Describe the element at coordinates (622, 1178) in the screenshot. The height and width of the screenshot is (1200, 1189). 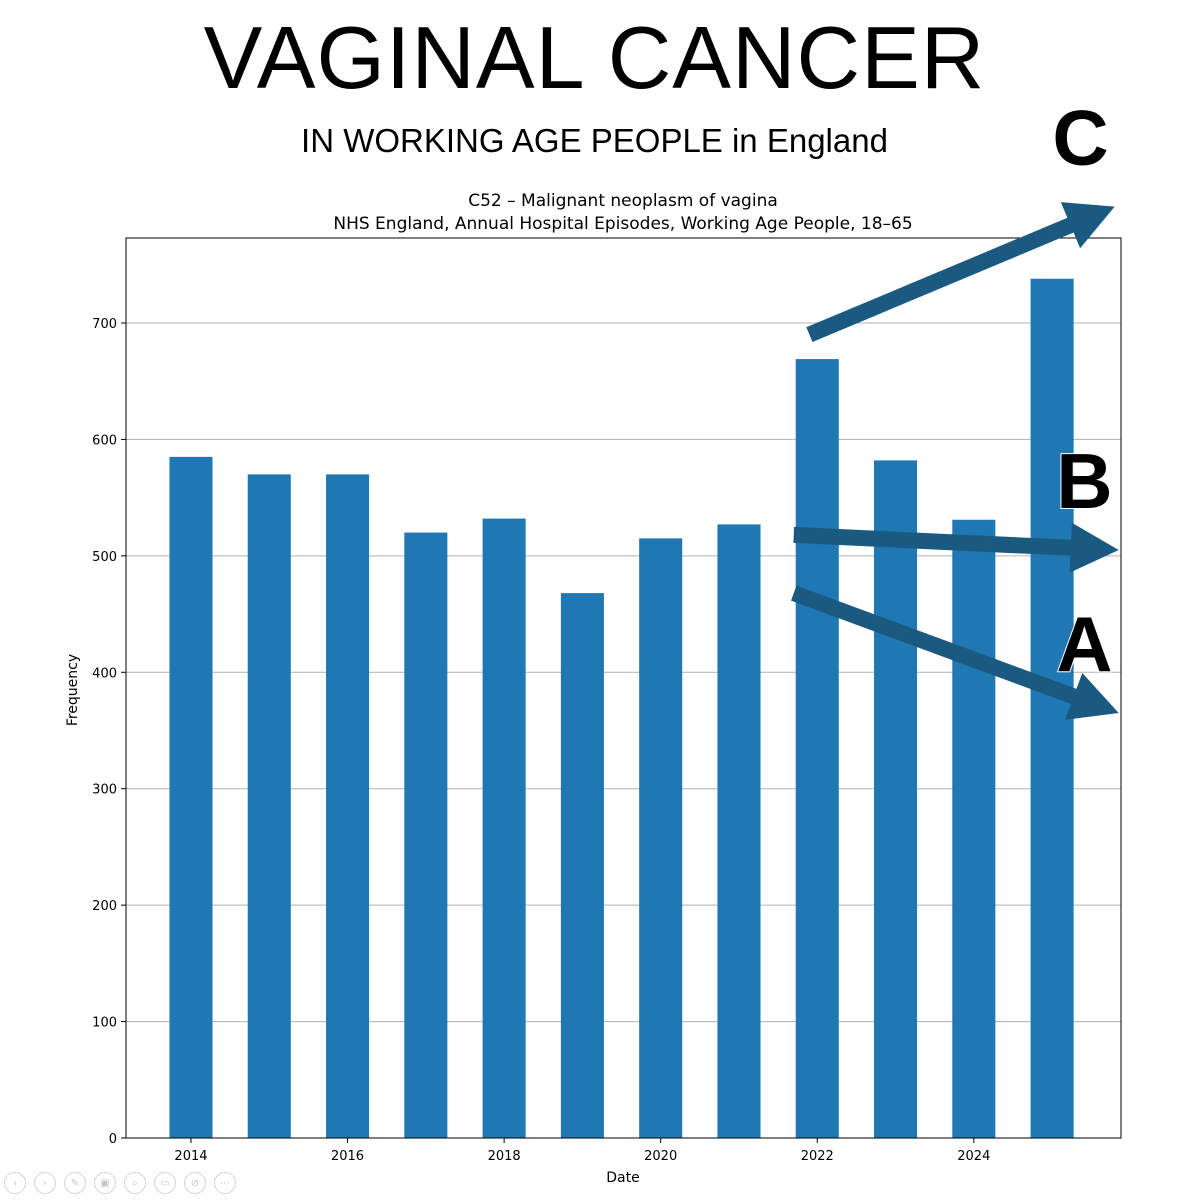
I see `x-axis-label: Date` at that location.